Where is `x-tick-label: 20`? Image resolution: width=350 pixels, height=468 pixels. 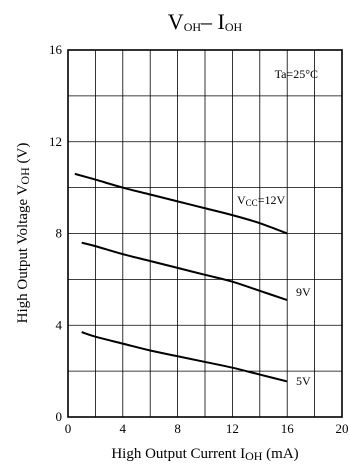
x-tick-label: 20 is located at coordinates (342, 428).